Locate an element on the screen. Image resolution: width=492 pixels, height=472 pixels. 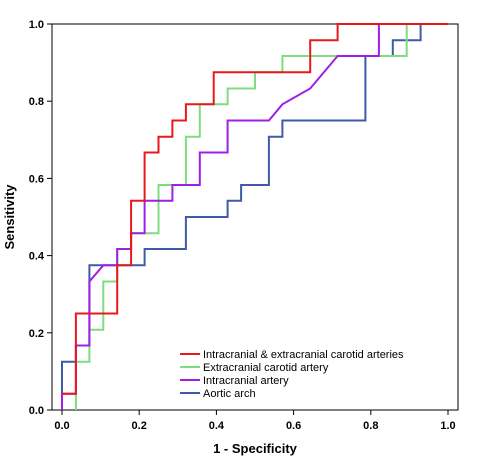
y-tick-label: 0.2 is located at coordinates (36, 334).